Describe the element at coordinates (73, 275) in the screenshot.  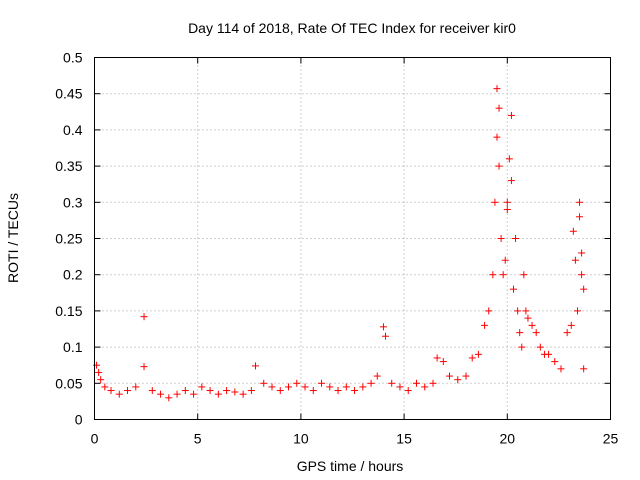
I see `y-tick-label: 0.2` at that location.